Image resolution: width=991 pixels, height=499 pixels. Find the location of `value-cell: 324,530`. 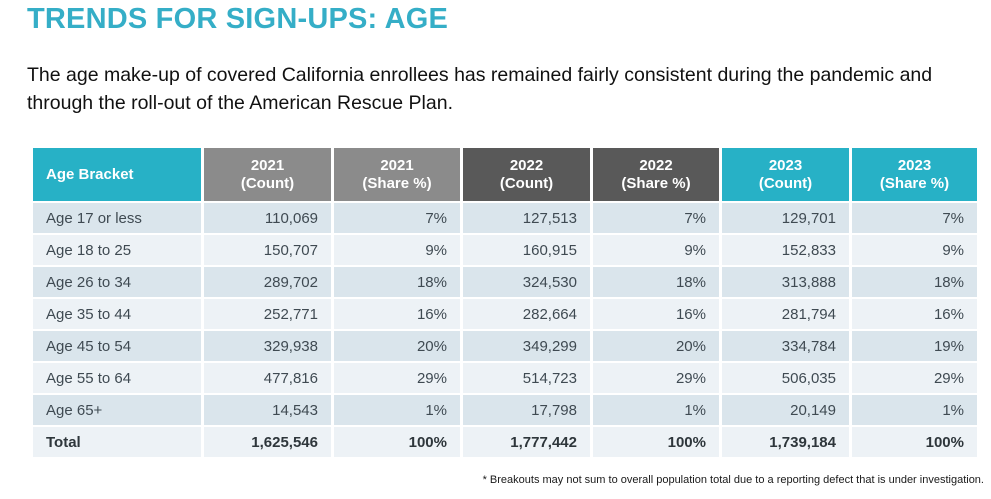

value-cell: 324,530 is located at coordinates (526, 282).